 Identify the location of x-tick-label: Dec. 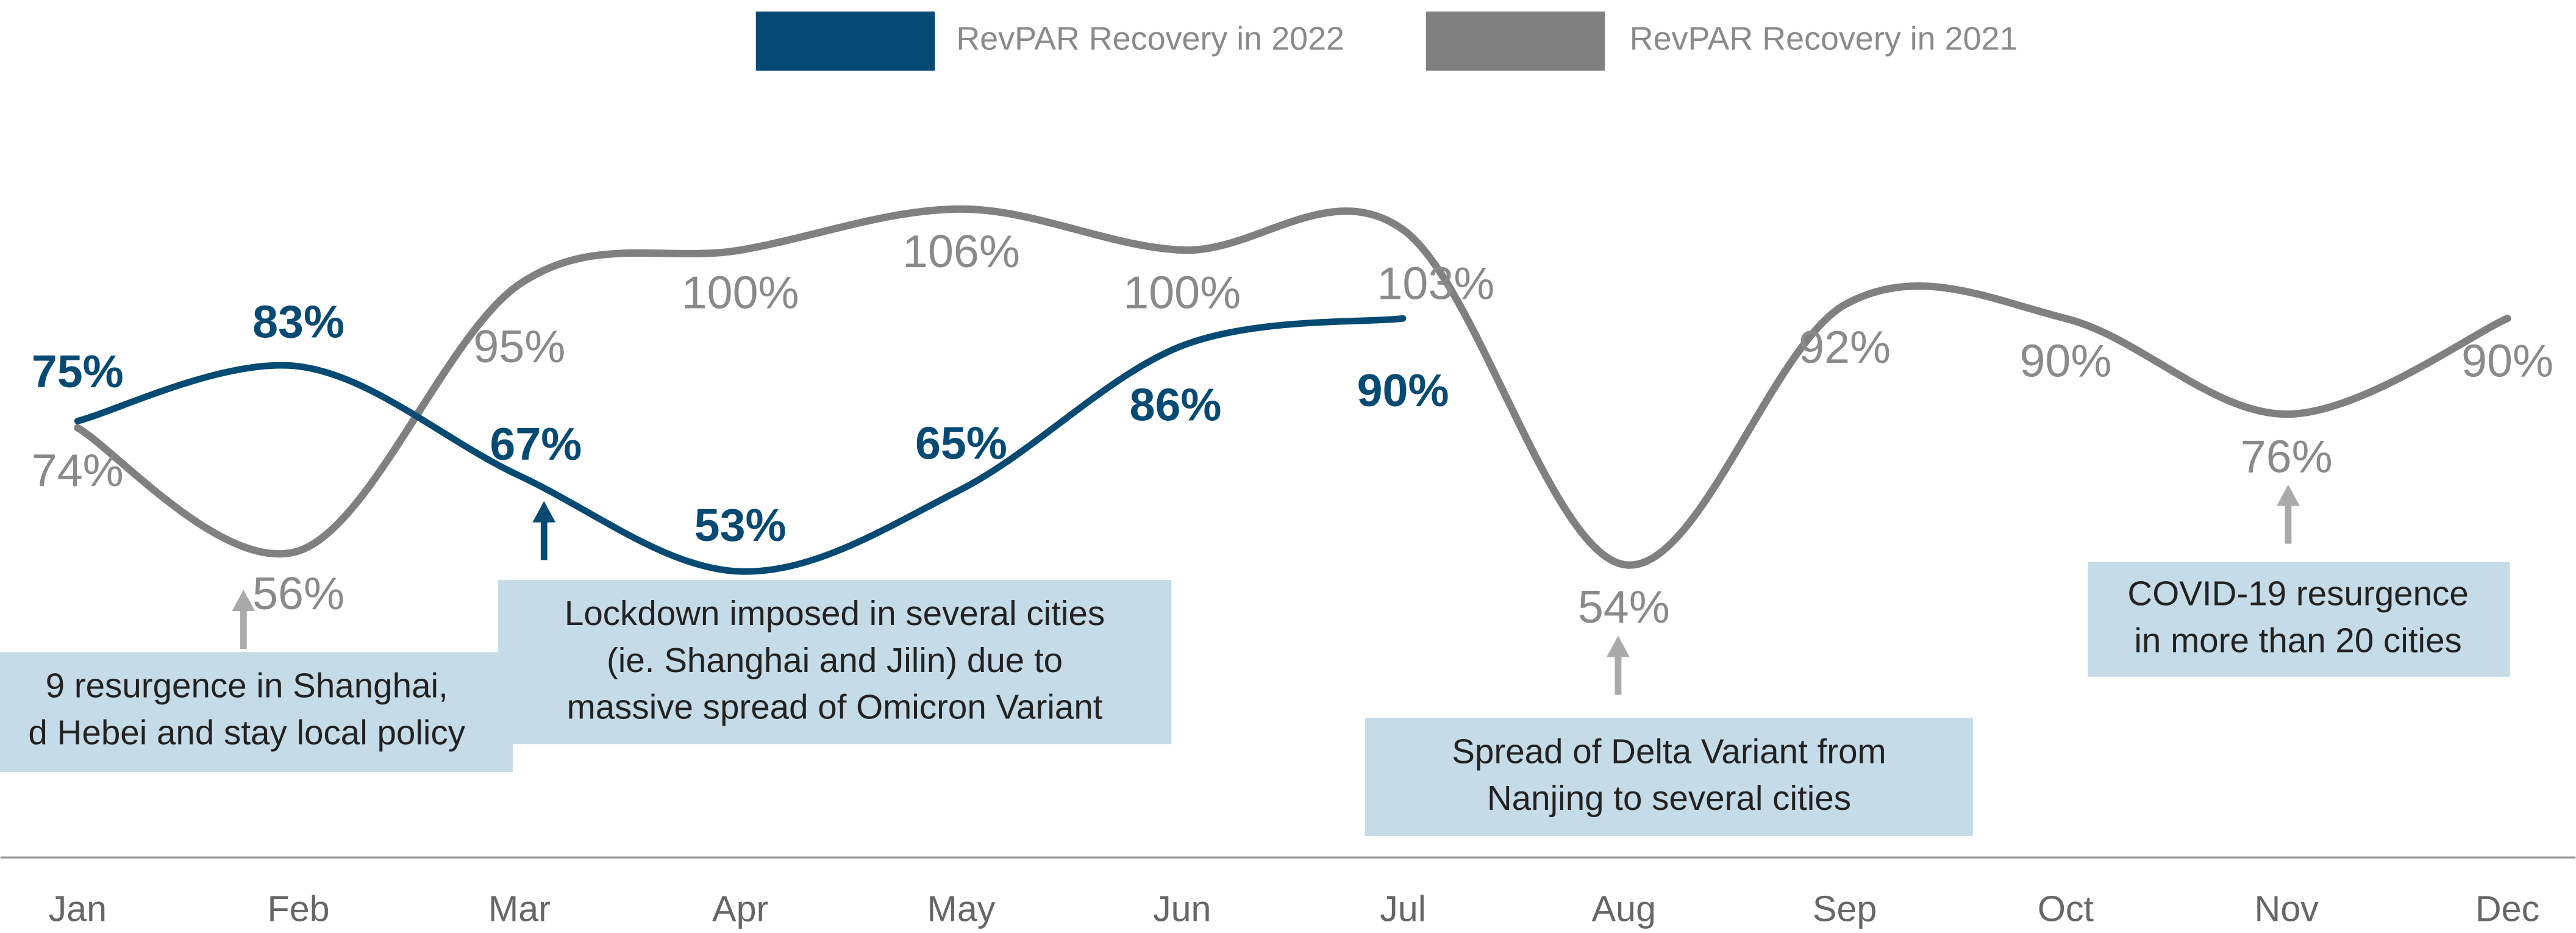
(2507, 908).